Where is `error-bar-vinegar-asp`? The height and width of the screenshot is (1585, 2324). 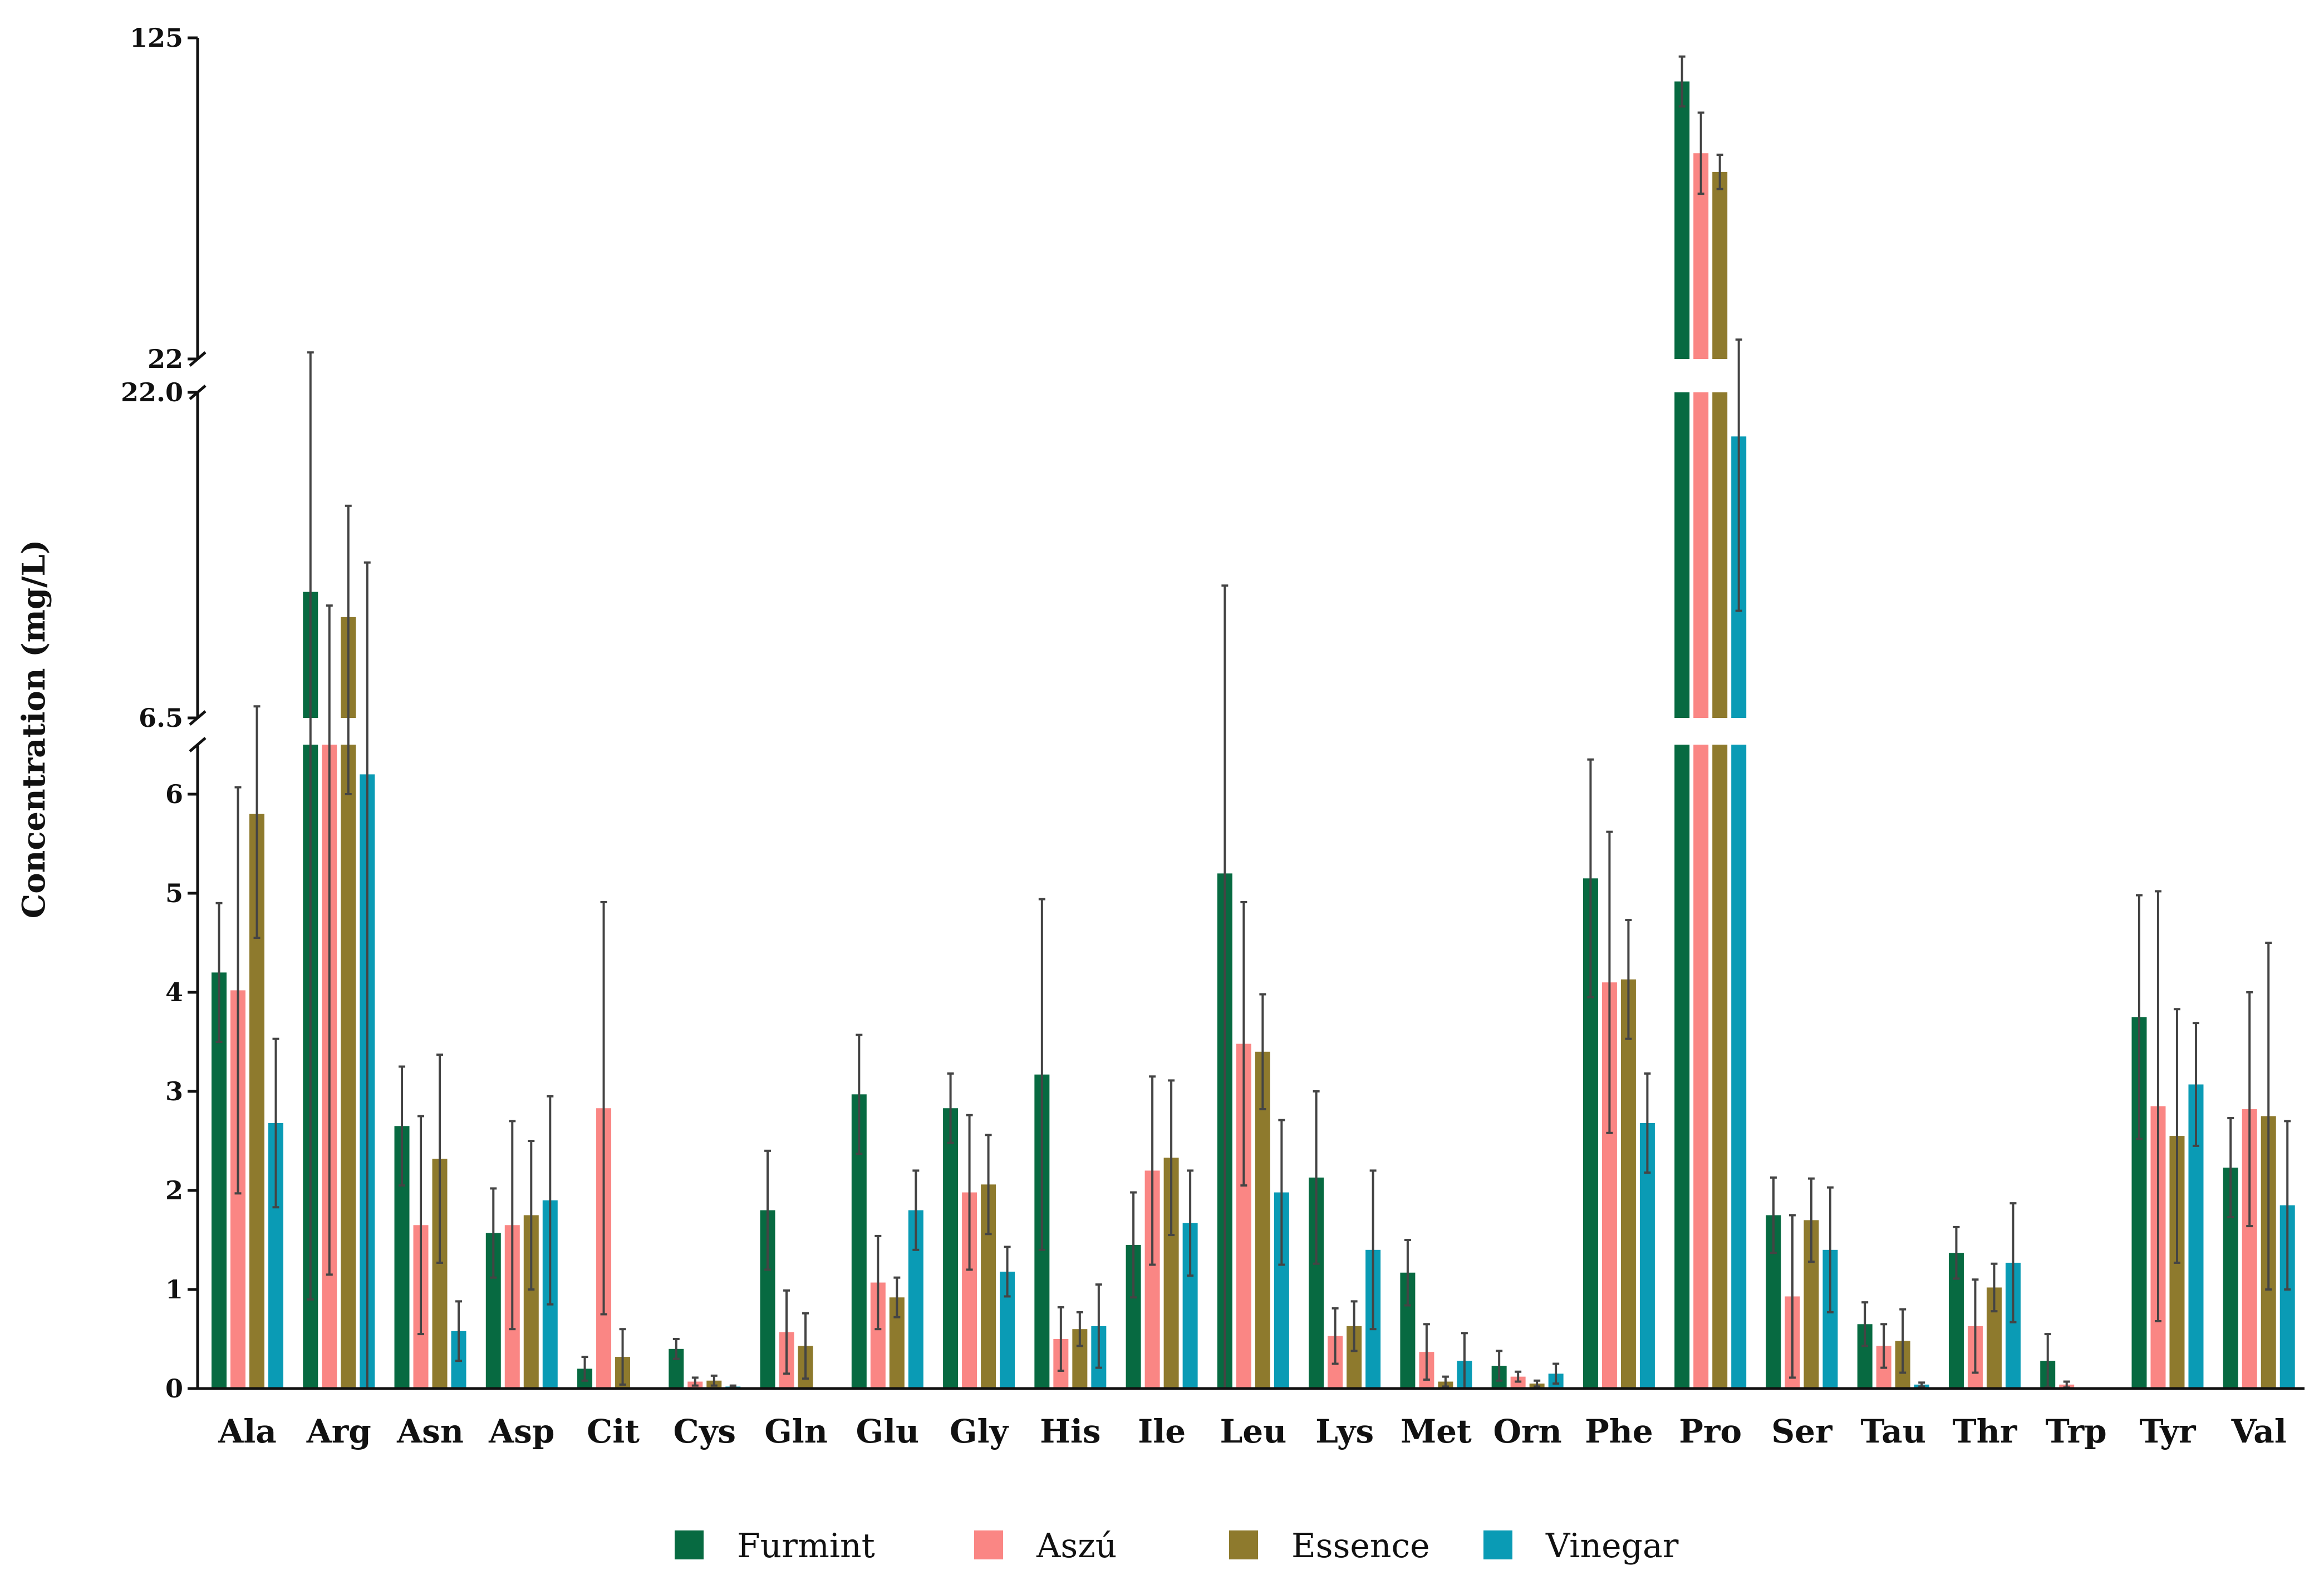
error-bar-vinegar-asp is located at coordinates (550, 1200).